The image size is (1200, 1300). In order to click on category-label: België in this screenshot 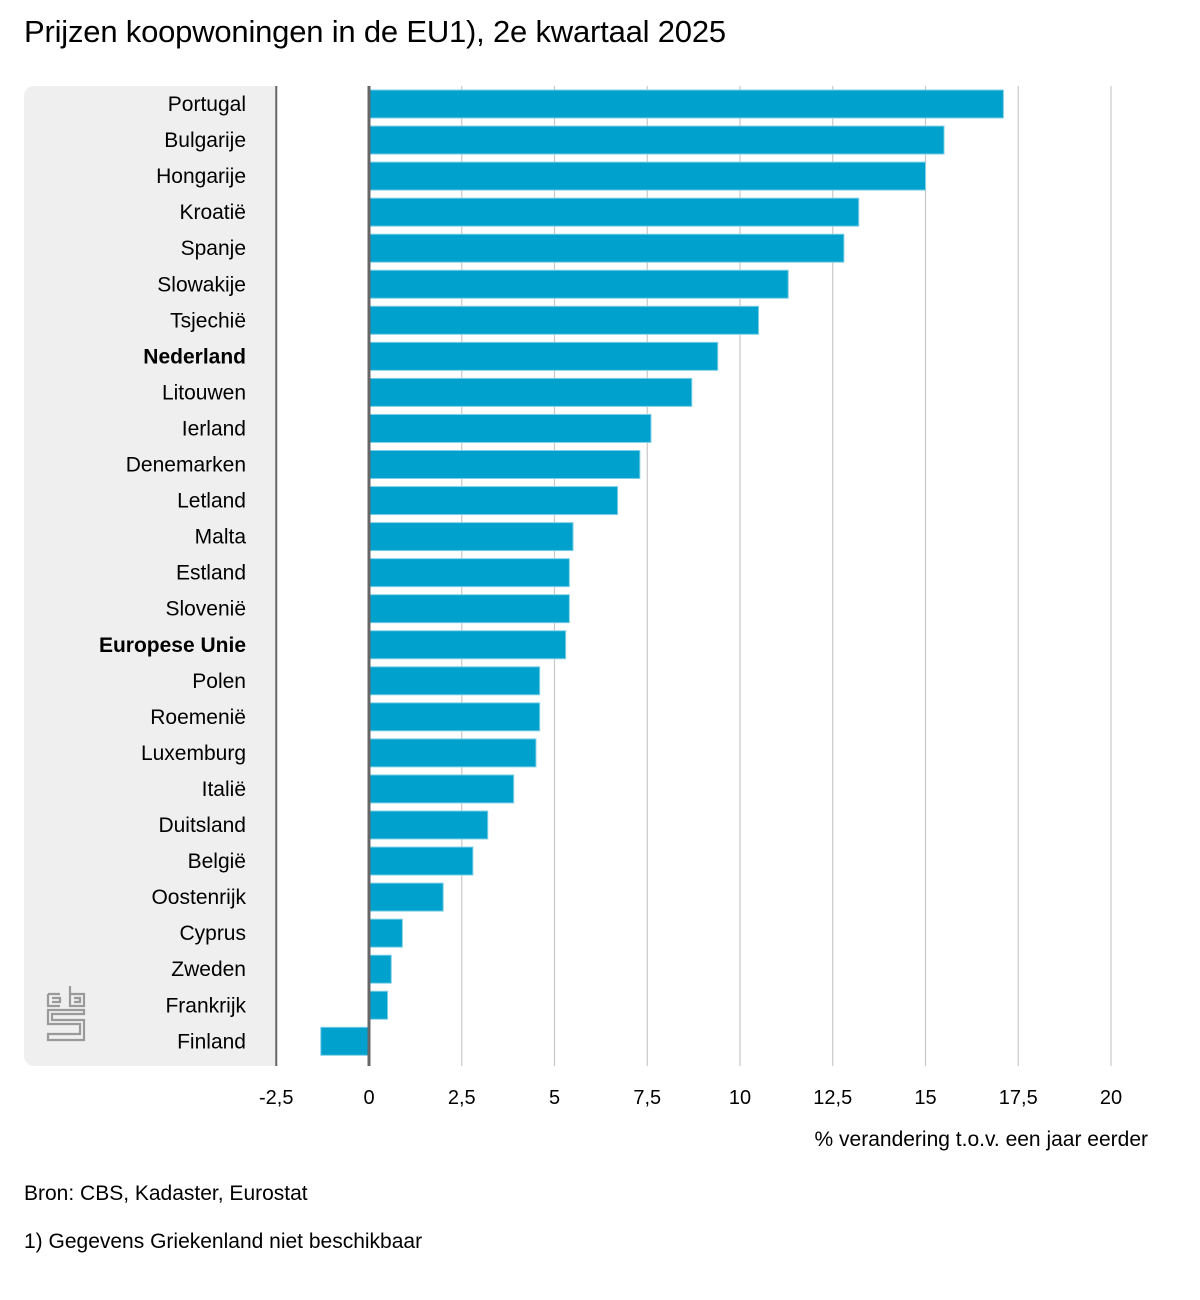, I will do `click(217, 861)`.